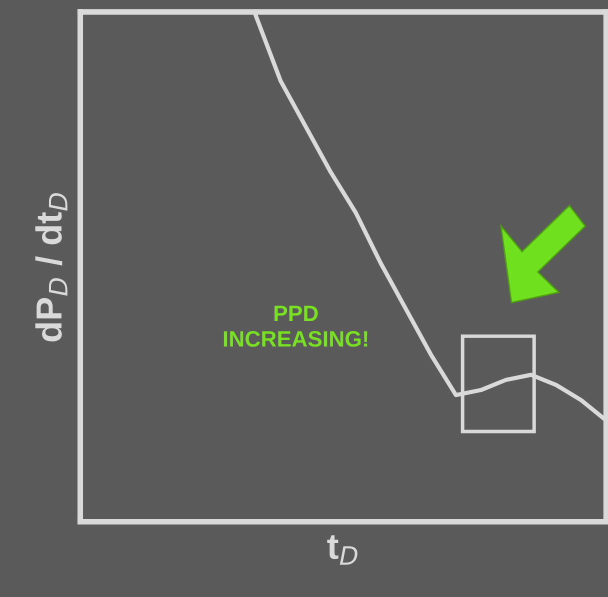  Describe the element at coordinates (296, 326) in the screenshot. I see `annotation: PPD INCREASING!` at that location.